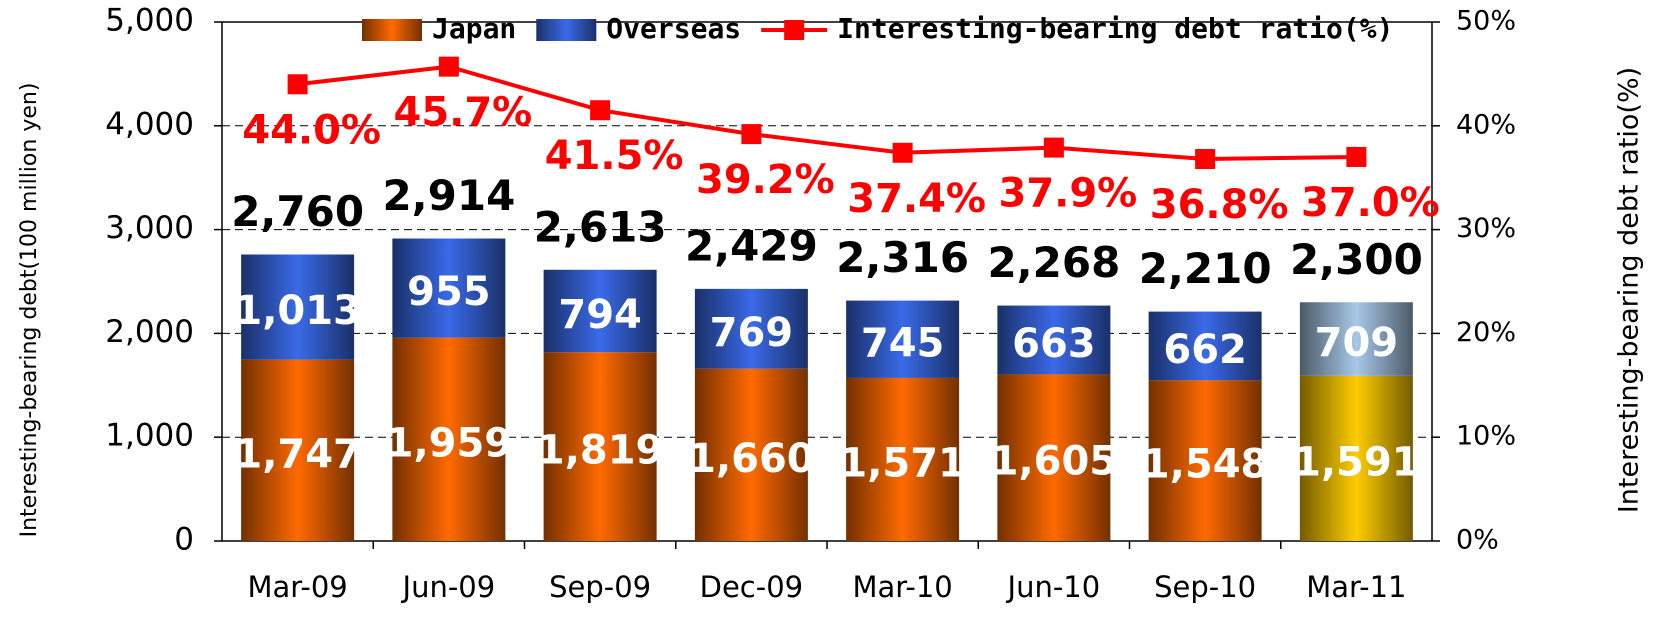 The height and width of the screenshot is (638, 1659). What do you see at coordinates (827, 113) in the screenshot?
I see `ratio-line` at bounding box center [827, 113].